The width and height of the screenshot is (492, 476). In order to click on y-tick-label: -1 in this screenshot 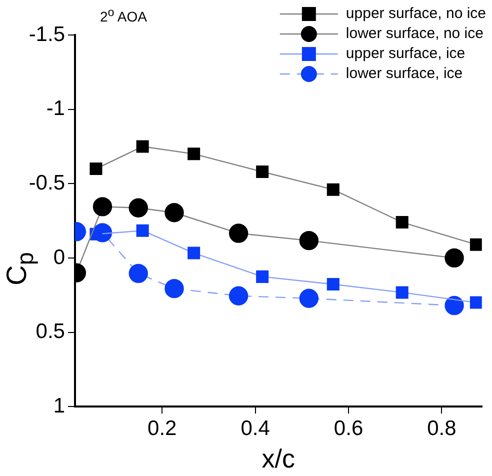, I will do `click(55, 108)`.